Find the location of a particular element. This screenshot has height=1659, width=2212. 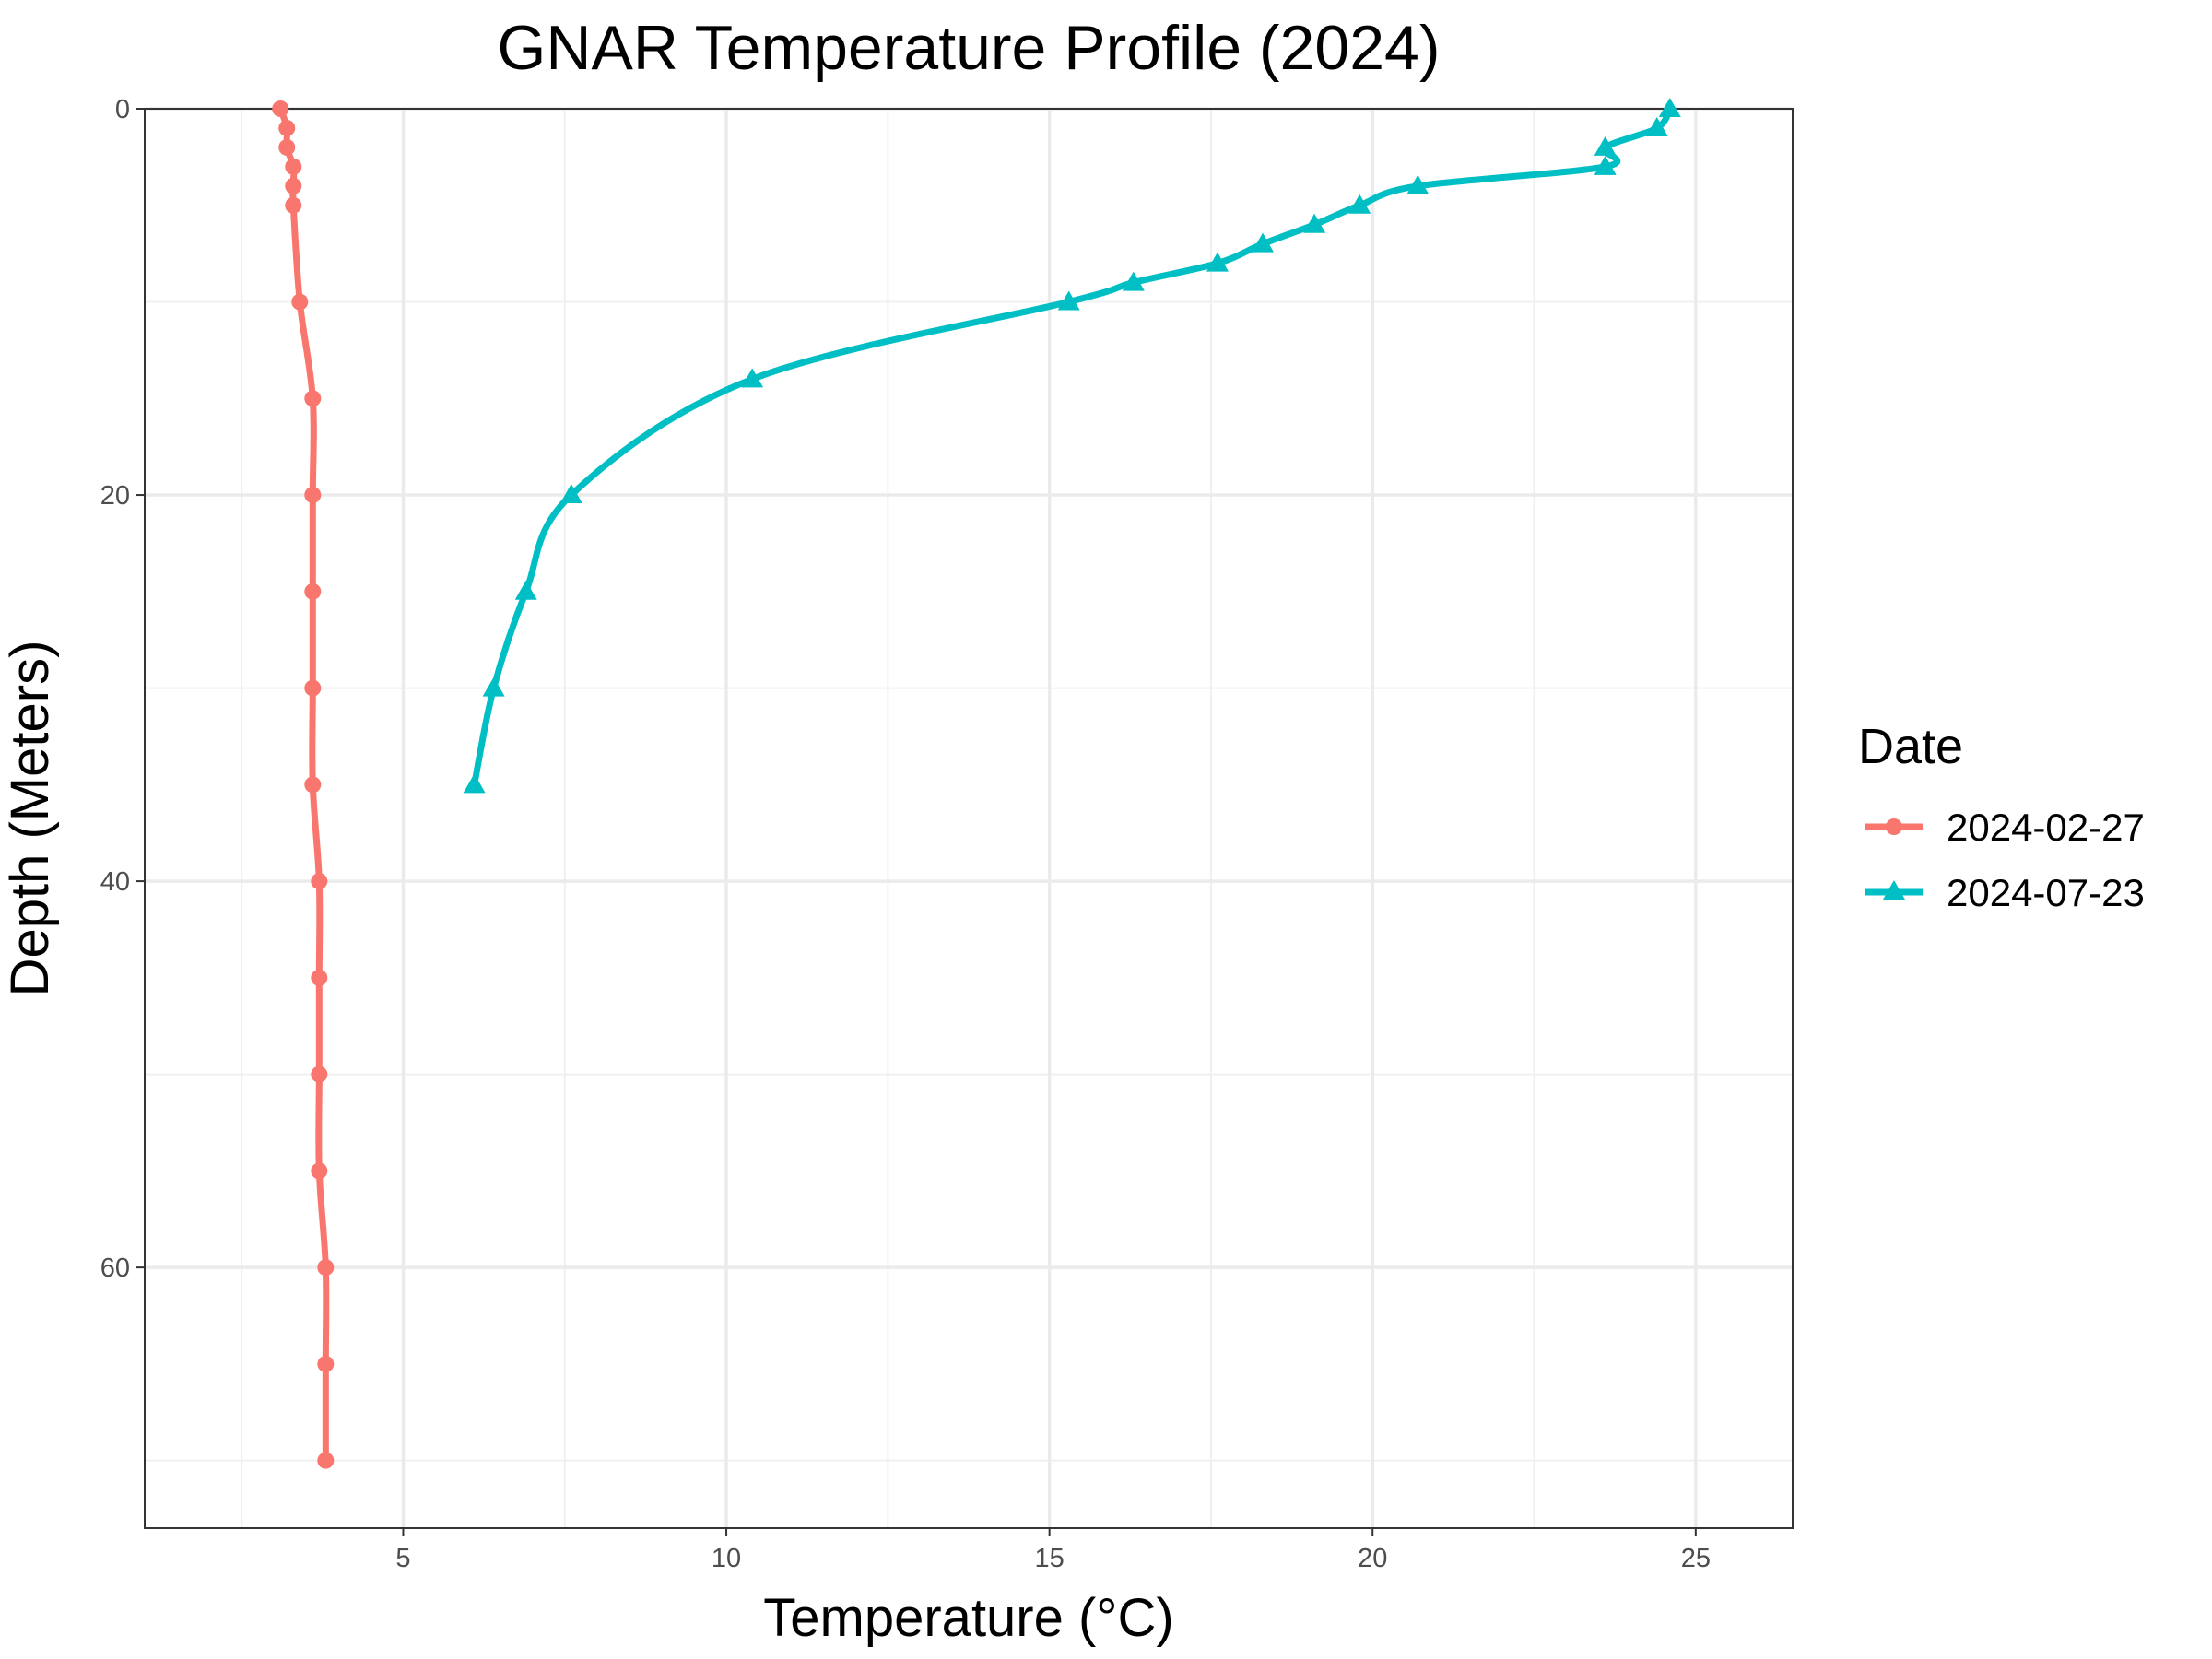

x-tick-label: 20 is located at coordinates (1372, 1558).